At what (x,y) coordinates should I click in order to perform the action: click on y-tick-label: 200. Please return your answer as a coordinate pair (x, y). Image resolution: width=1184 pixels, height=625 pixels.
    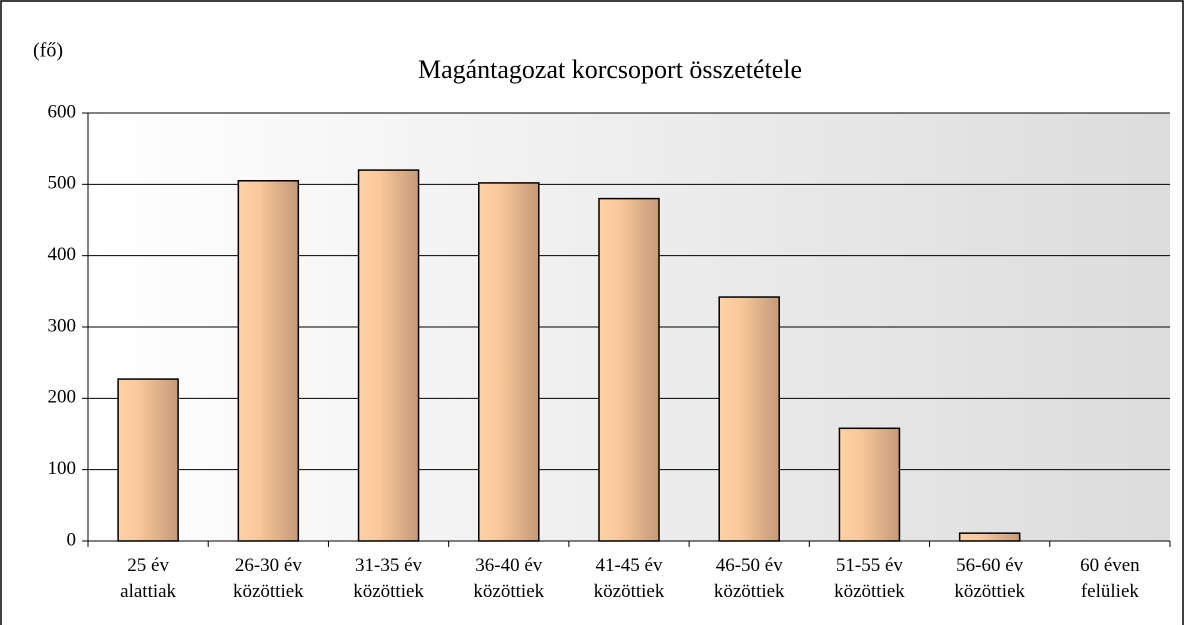
    Looking at the image, I should click on (62, 397).